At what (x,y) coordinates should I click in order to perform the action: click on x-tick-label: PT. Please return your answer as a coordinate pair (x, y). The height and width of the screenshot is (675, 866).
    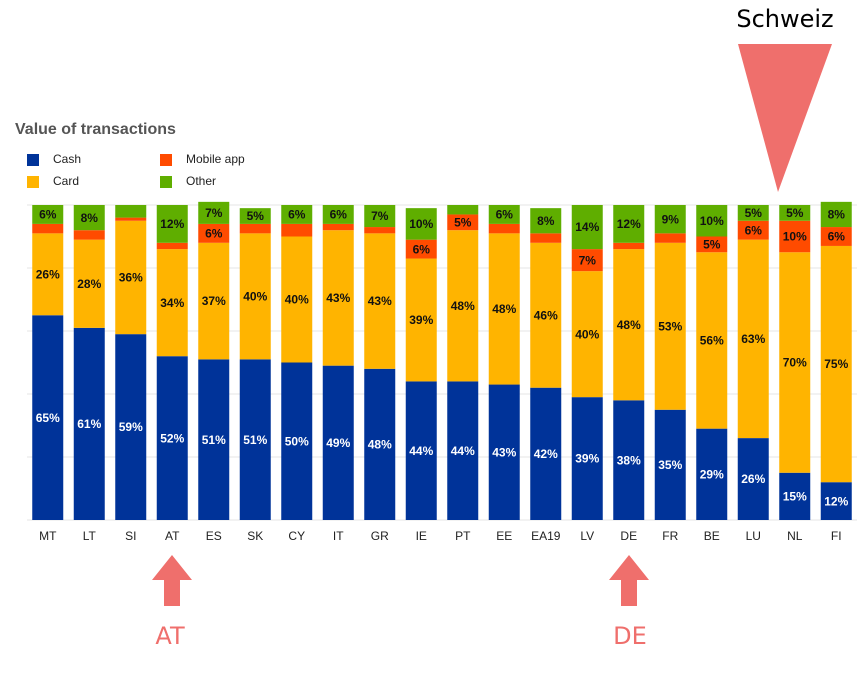
    Looking at the image, I should click on (463, 536).